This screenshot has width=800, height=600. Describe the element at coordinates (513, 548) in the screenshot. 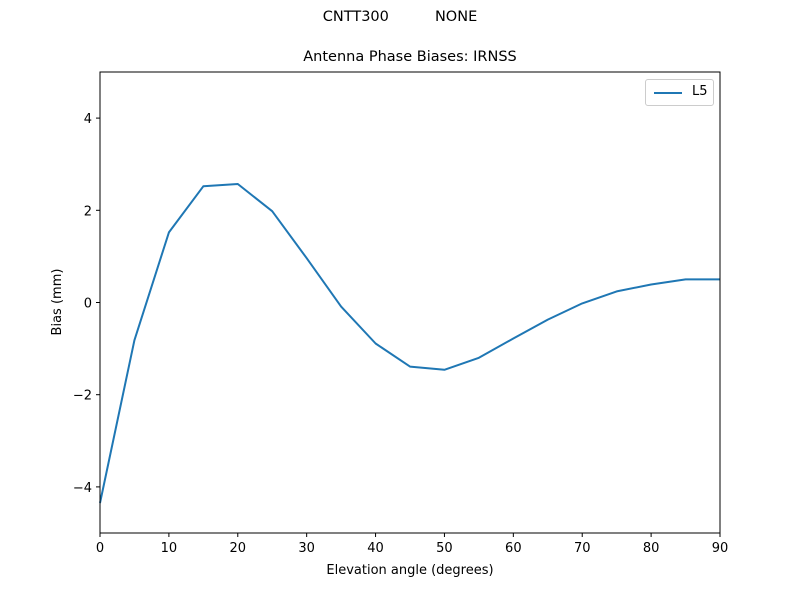

I see `x-tick-label: 60` at that location.